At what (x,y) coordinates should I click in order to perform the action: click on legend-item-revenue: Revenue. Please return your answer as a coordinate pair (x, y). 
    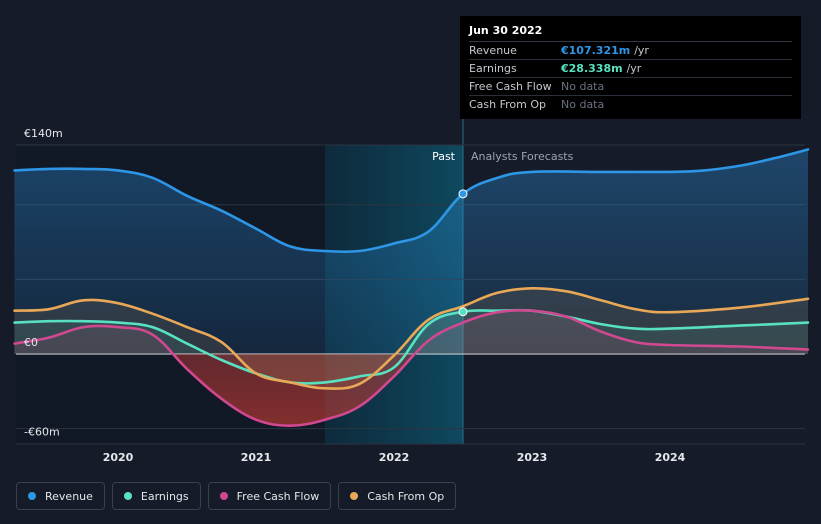
    Looking at the image, I should click on (60, 496).